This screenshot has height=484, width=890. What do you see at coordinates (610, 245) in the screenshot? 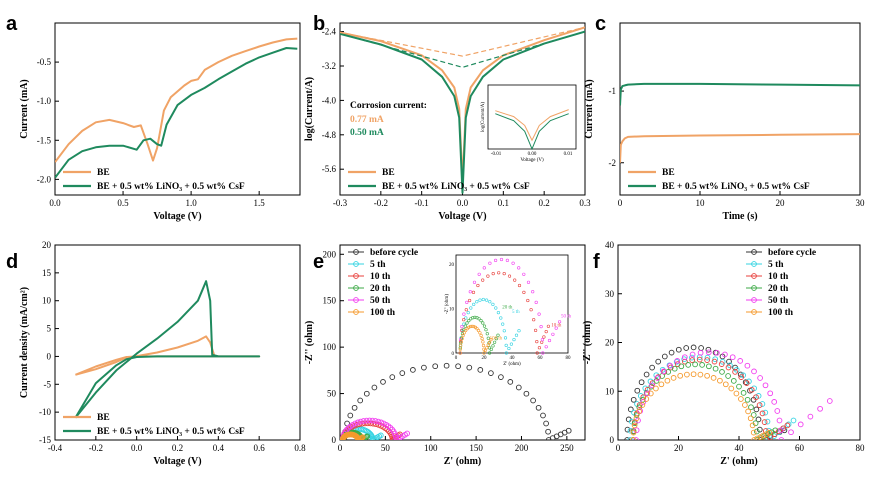
I see `y-tick-label: 40` at bounding box center [610, 245].